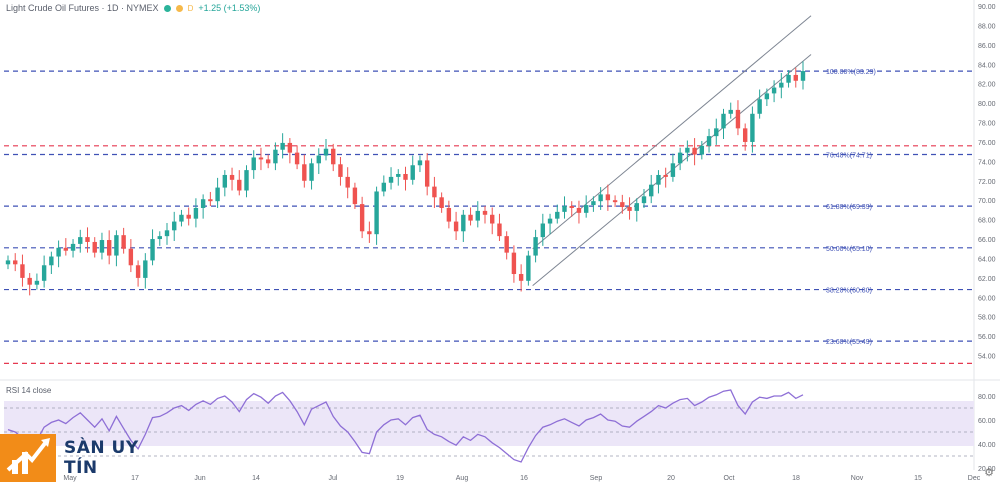 Image resolution: width=1000 pixels, height=487 pixels. What do you see at coordinates (671, 478) in the screenshot?
I see `time-tick-label: 20` at bounding box center [671, 478].